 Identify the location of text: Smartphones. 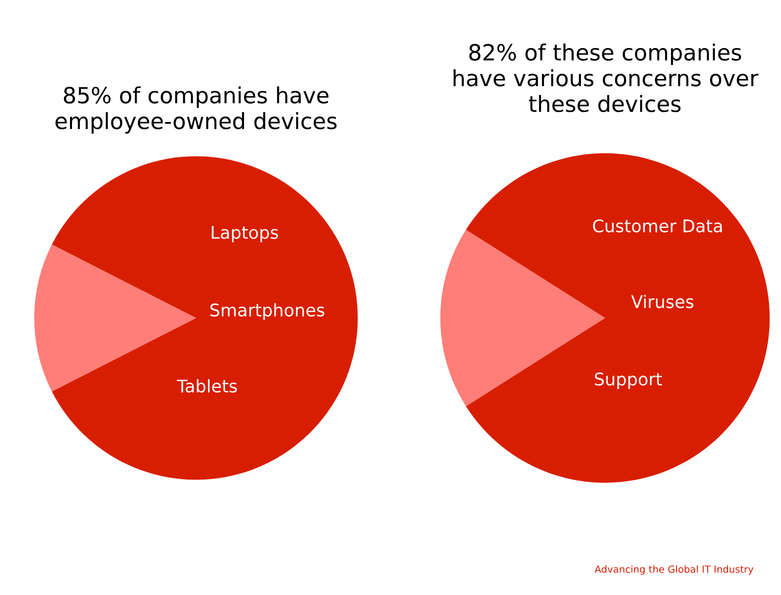
(267, 311).